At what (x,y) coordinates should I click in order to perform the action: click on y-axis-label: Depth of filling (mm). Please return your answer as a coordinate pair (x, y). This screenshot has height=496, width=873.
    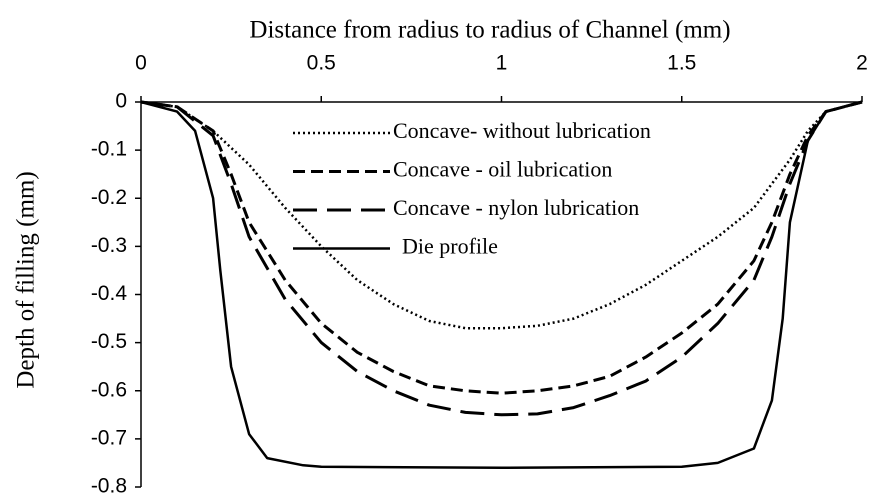
    Looking at the image, I should click on (26, 279).